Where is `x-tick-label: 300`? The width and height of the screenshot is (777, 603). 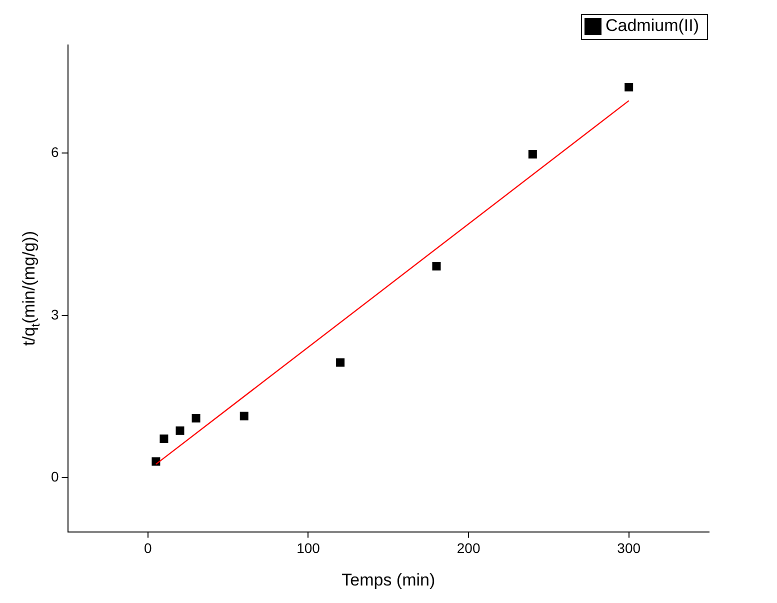
x-tick-label: 300 is located at coordinates (629, 548).